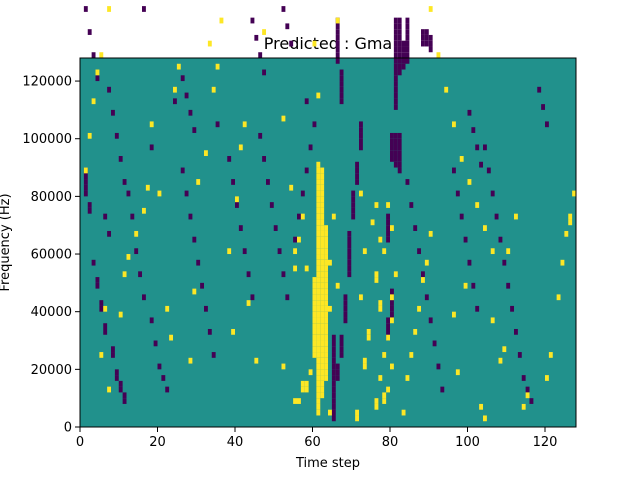 This screenshot has width=640, height=480. What do you see at coordinates (6, 242) in the screenshot?
I see `y-axis-label: Frequency (Hz)` at bounding box center [6, 242].